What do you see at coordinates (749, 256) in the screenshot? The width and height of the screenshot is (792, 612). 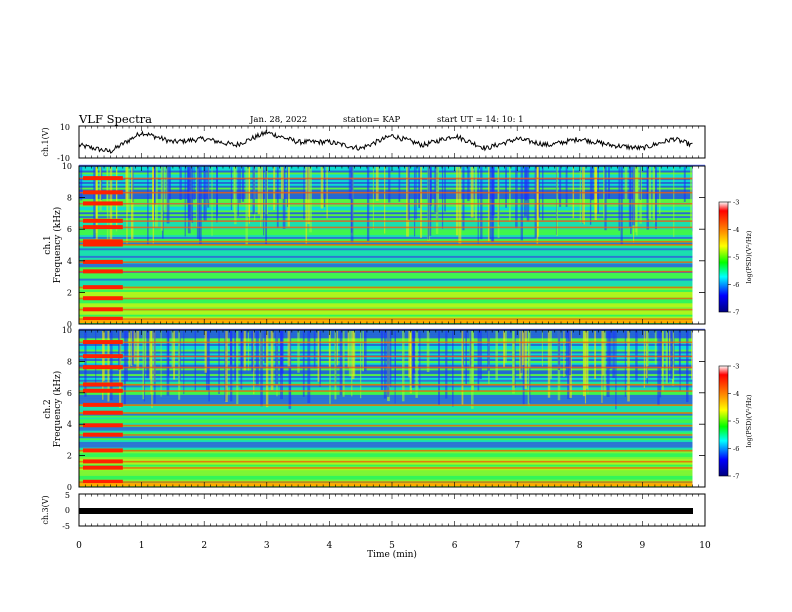 I see `colorbar-ch1-label: log(PSD)(V²/Hz)` at bounding box center [749, 256].